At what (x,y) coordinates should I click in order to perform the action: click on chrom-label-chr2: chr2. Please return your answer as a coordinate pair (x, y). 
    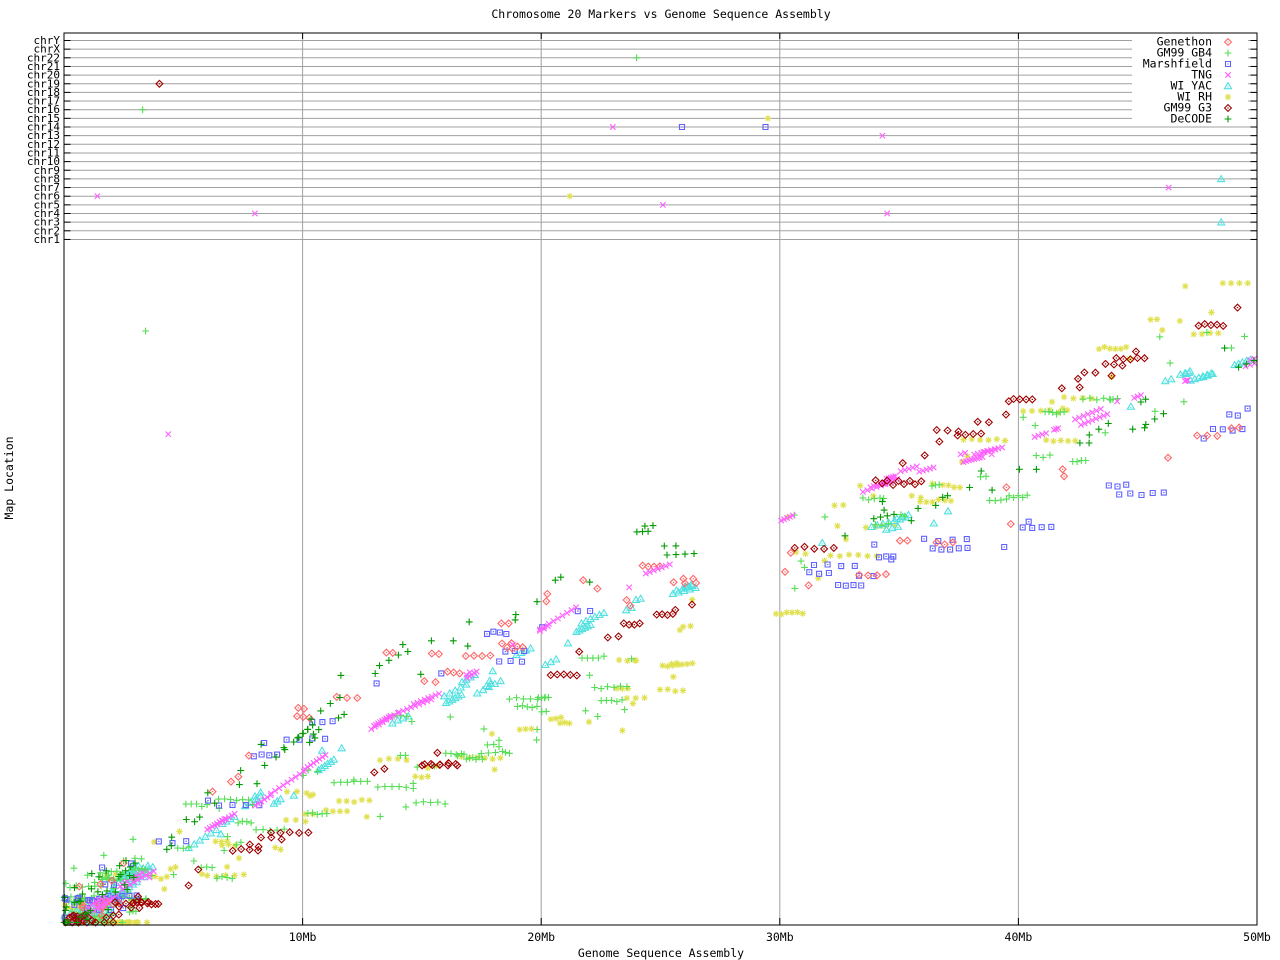
    Looking at the image, I should click on (47, 230).